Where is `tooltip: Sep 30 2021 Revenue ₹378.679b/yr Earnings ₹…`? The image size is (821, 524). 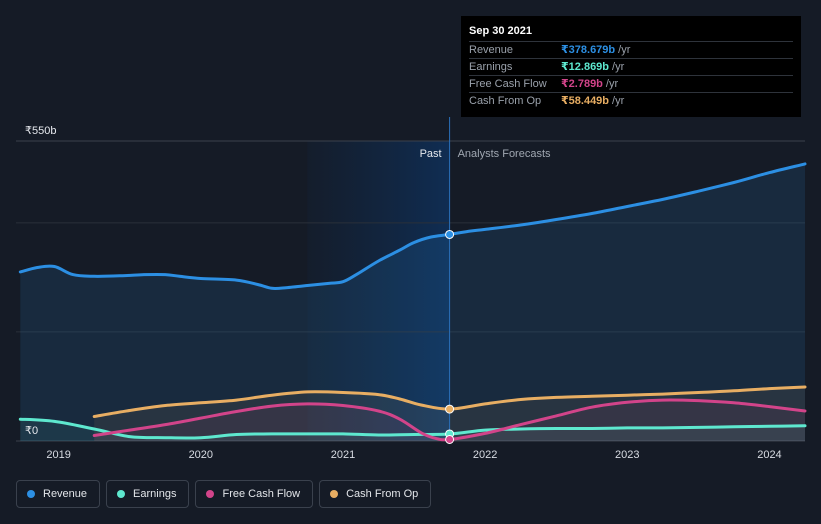 tooltip: Sep 30 2021 Revenue ₹378.679b/yr Earnings ₹… is located at coordinates (631, 66).